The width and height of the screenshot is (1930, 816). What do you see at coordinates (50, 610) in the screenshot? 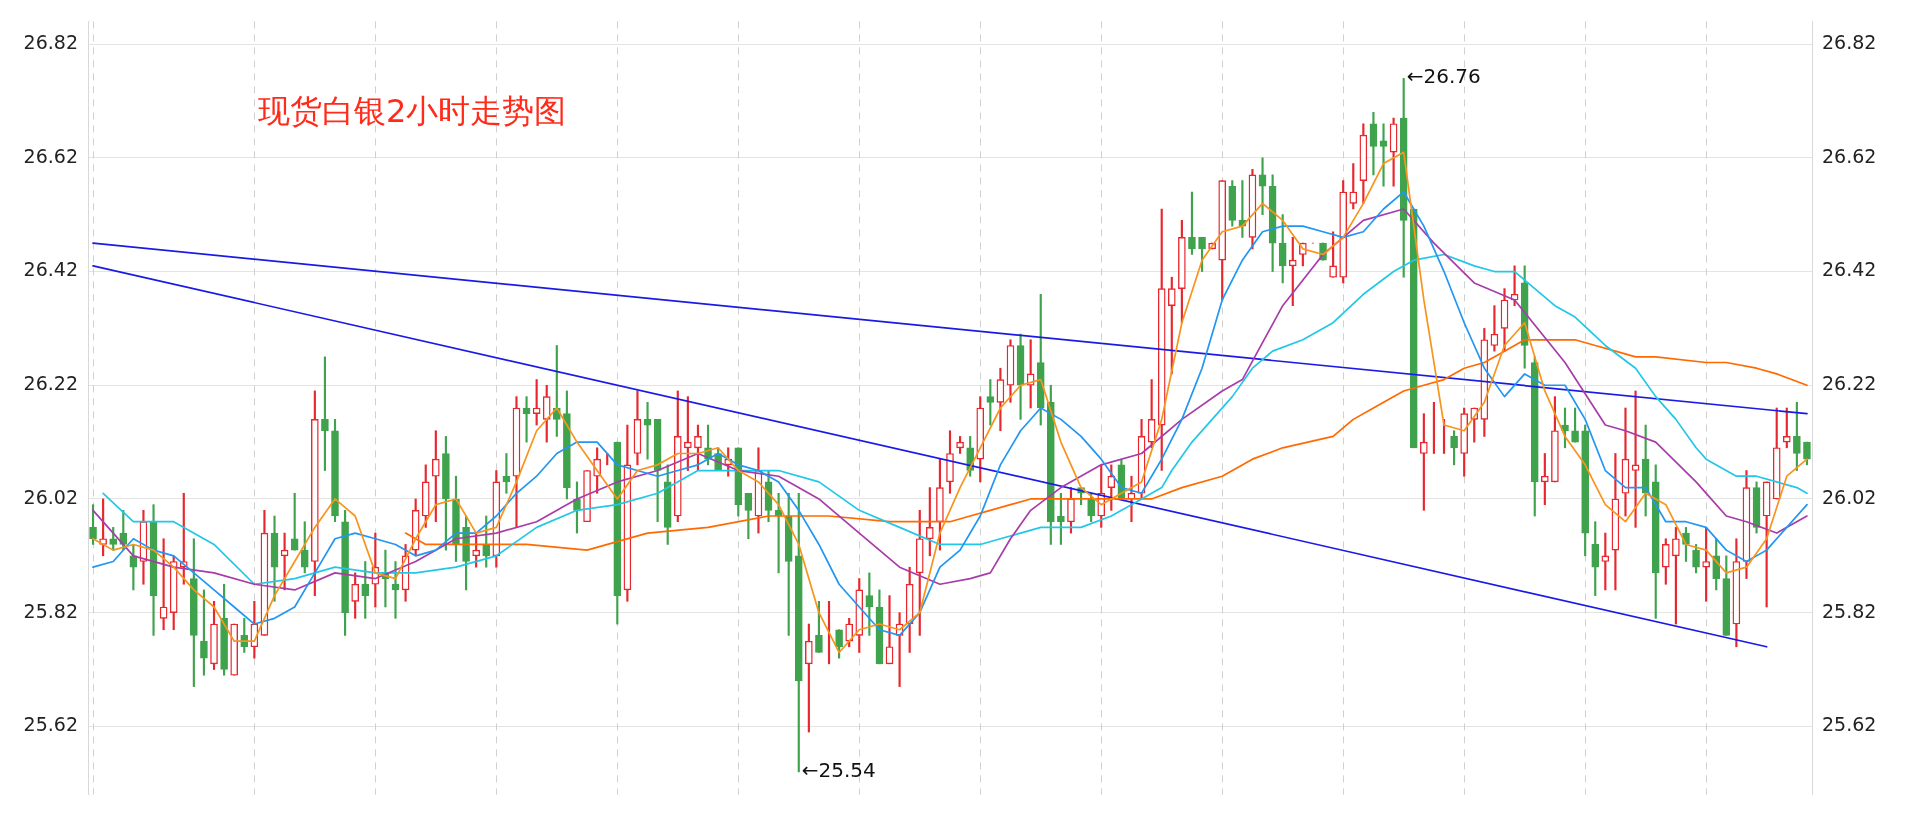
I see `y-tick-label: 25.82` at bounding box center [50, 610].